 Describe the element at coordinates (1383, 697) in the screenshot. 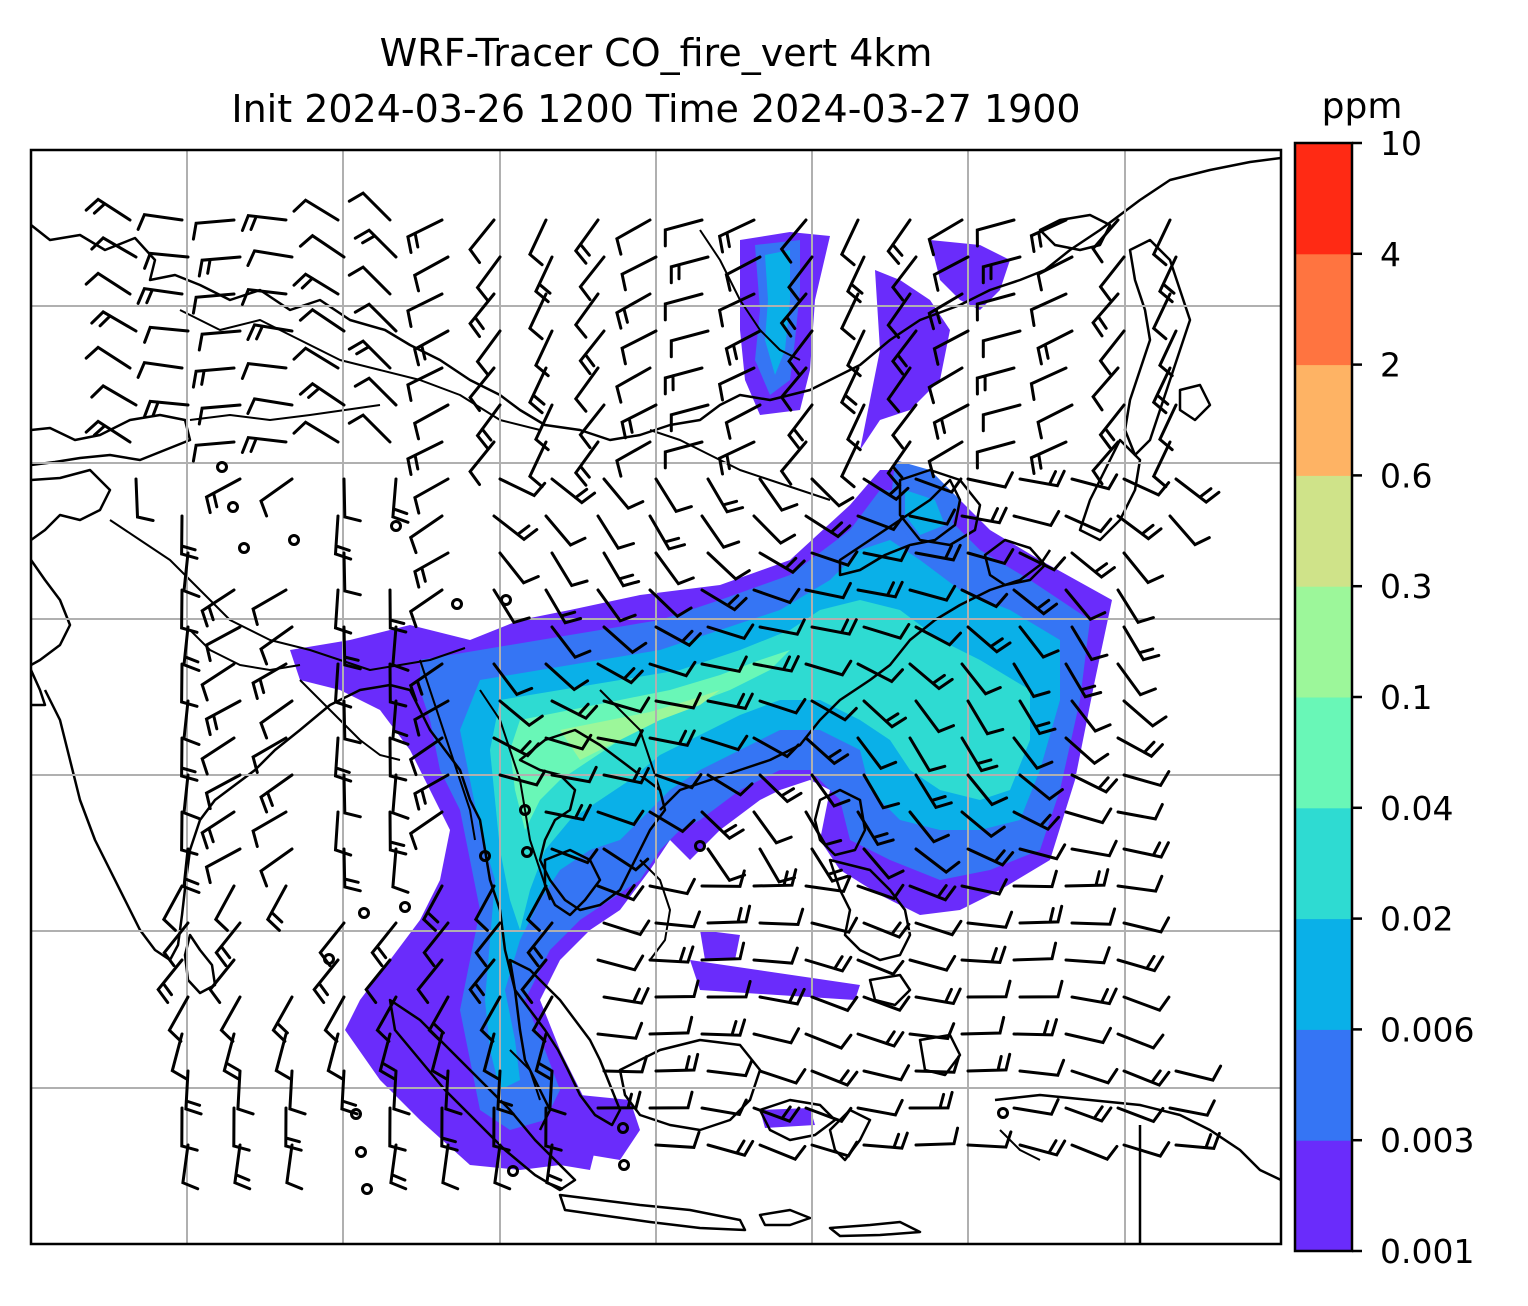

I see `colorbar: 0.001 0.003 0.006 0.02 0.04 0.1 0.3 0.6 2 4 10` at that location.